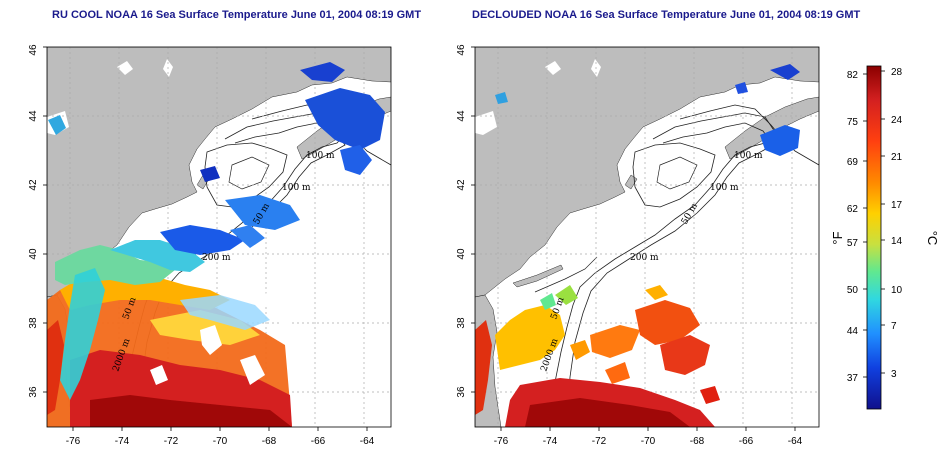 The height and width of the screenshot is (475, 950). Describe the element at coordinates (894, 326) in the screenshot. I see `colorbar-c-tick: 7` at that location.